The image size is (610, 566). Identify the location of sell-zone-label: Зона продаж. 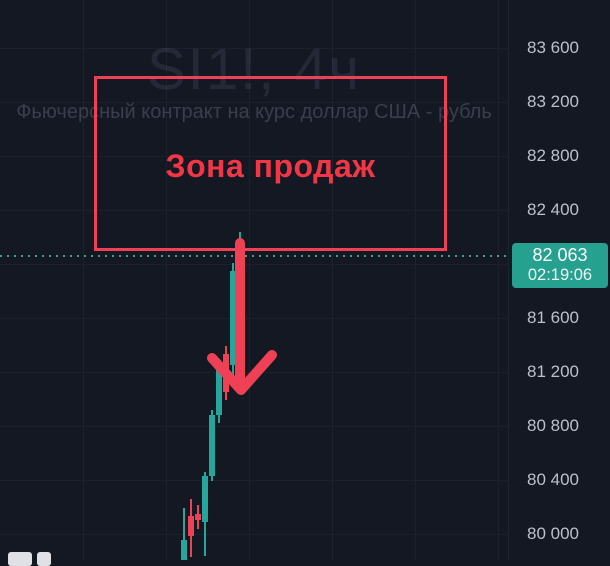
(270, 166).